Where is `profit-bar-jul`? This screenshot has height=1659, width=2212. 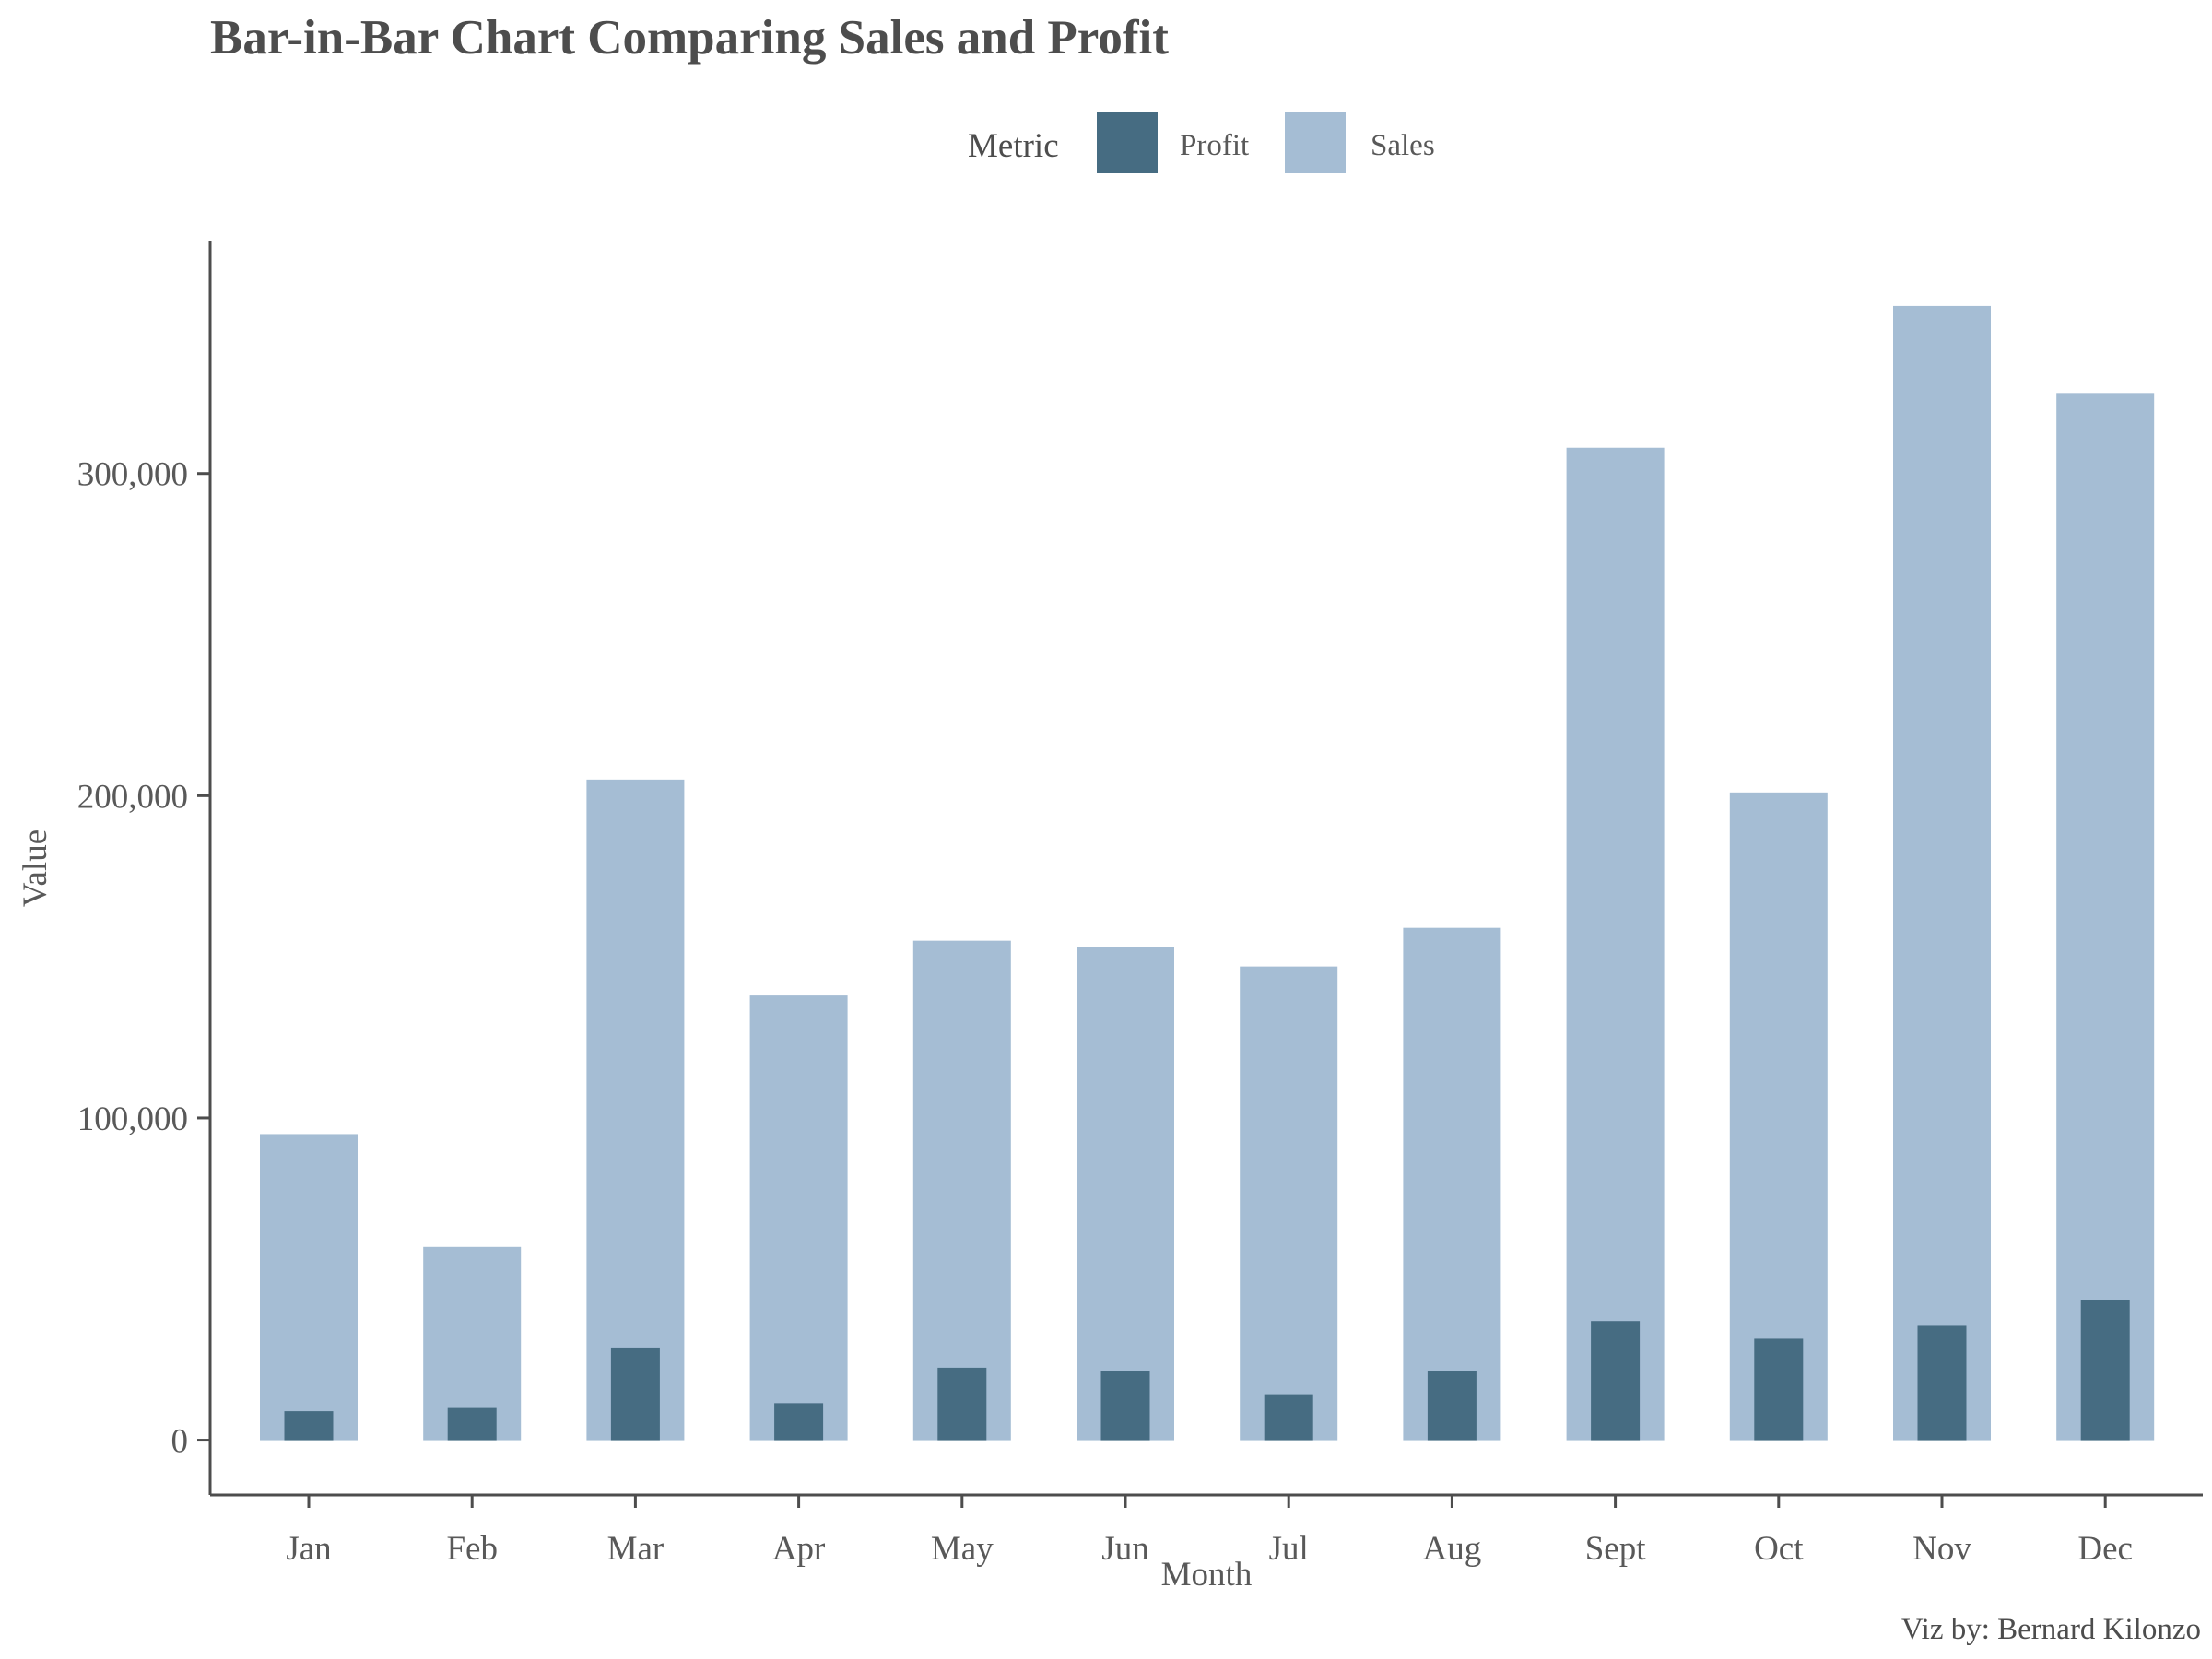 profit-bar-jul is located at coordinates (1288, 1417).